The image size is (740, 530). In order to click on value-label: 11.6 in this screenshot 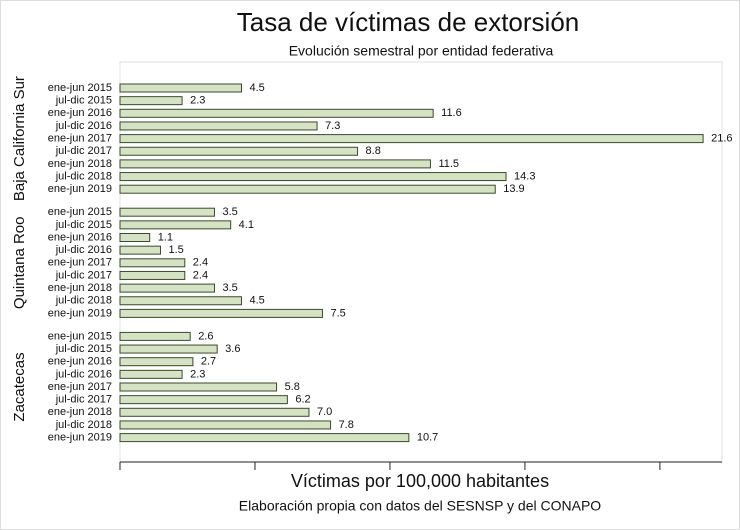, I will do `click(451, 113)`.